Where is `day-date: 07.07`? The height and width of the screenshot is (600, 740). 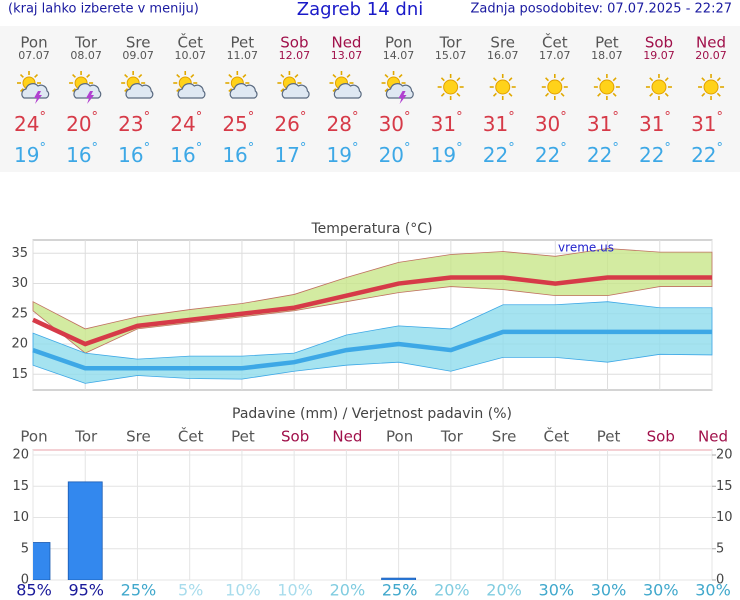
day-date: 07.07 is located at coordinates (34, 55).